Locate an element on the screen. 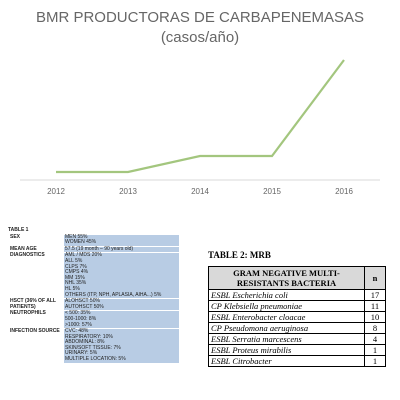 The image size is (400, 400). table-row: ESBL Escherichia coli 17 is located at coordinates (297, 295).